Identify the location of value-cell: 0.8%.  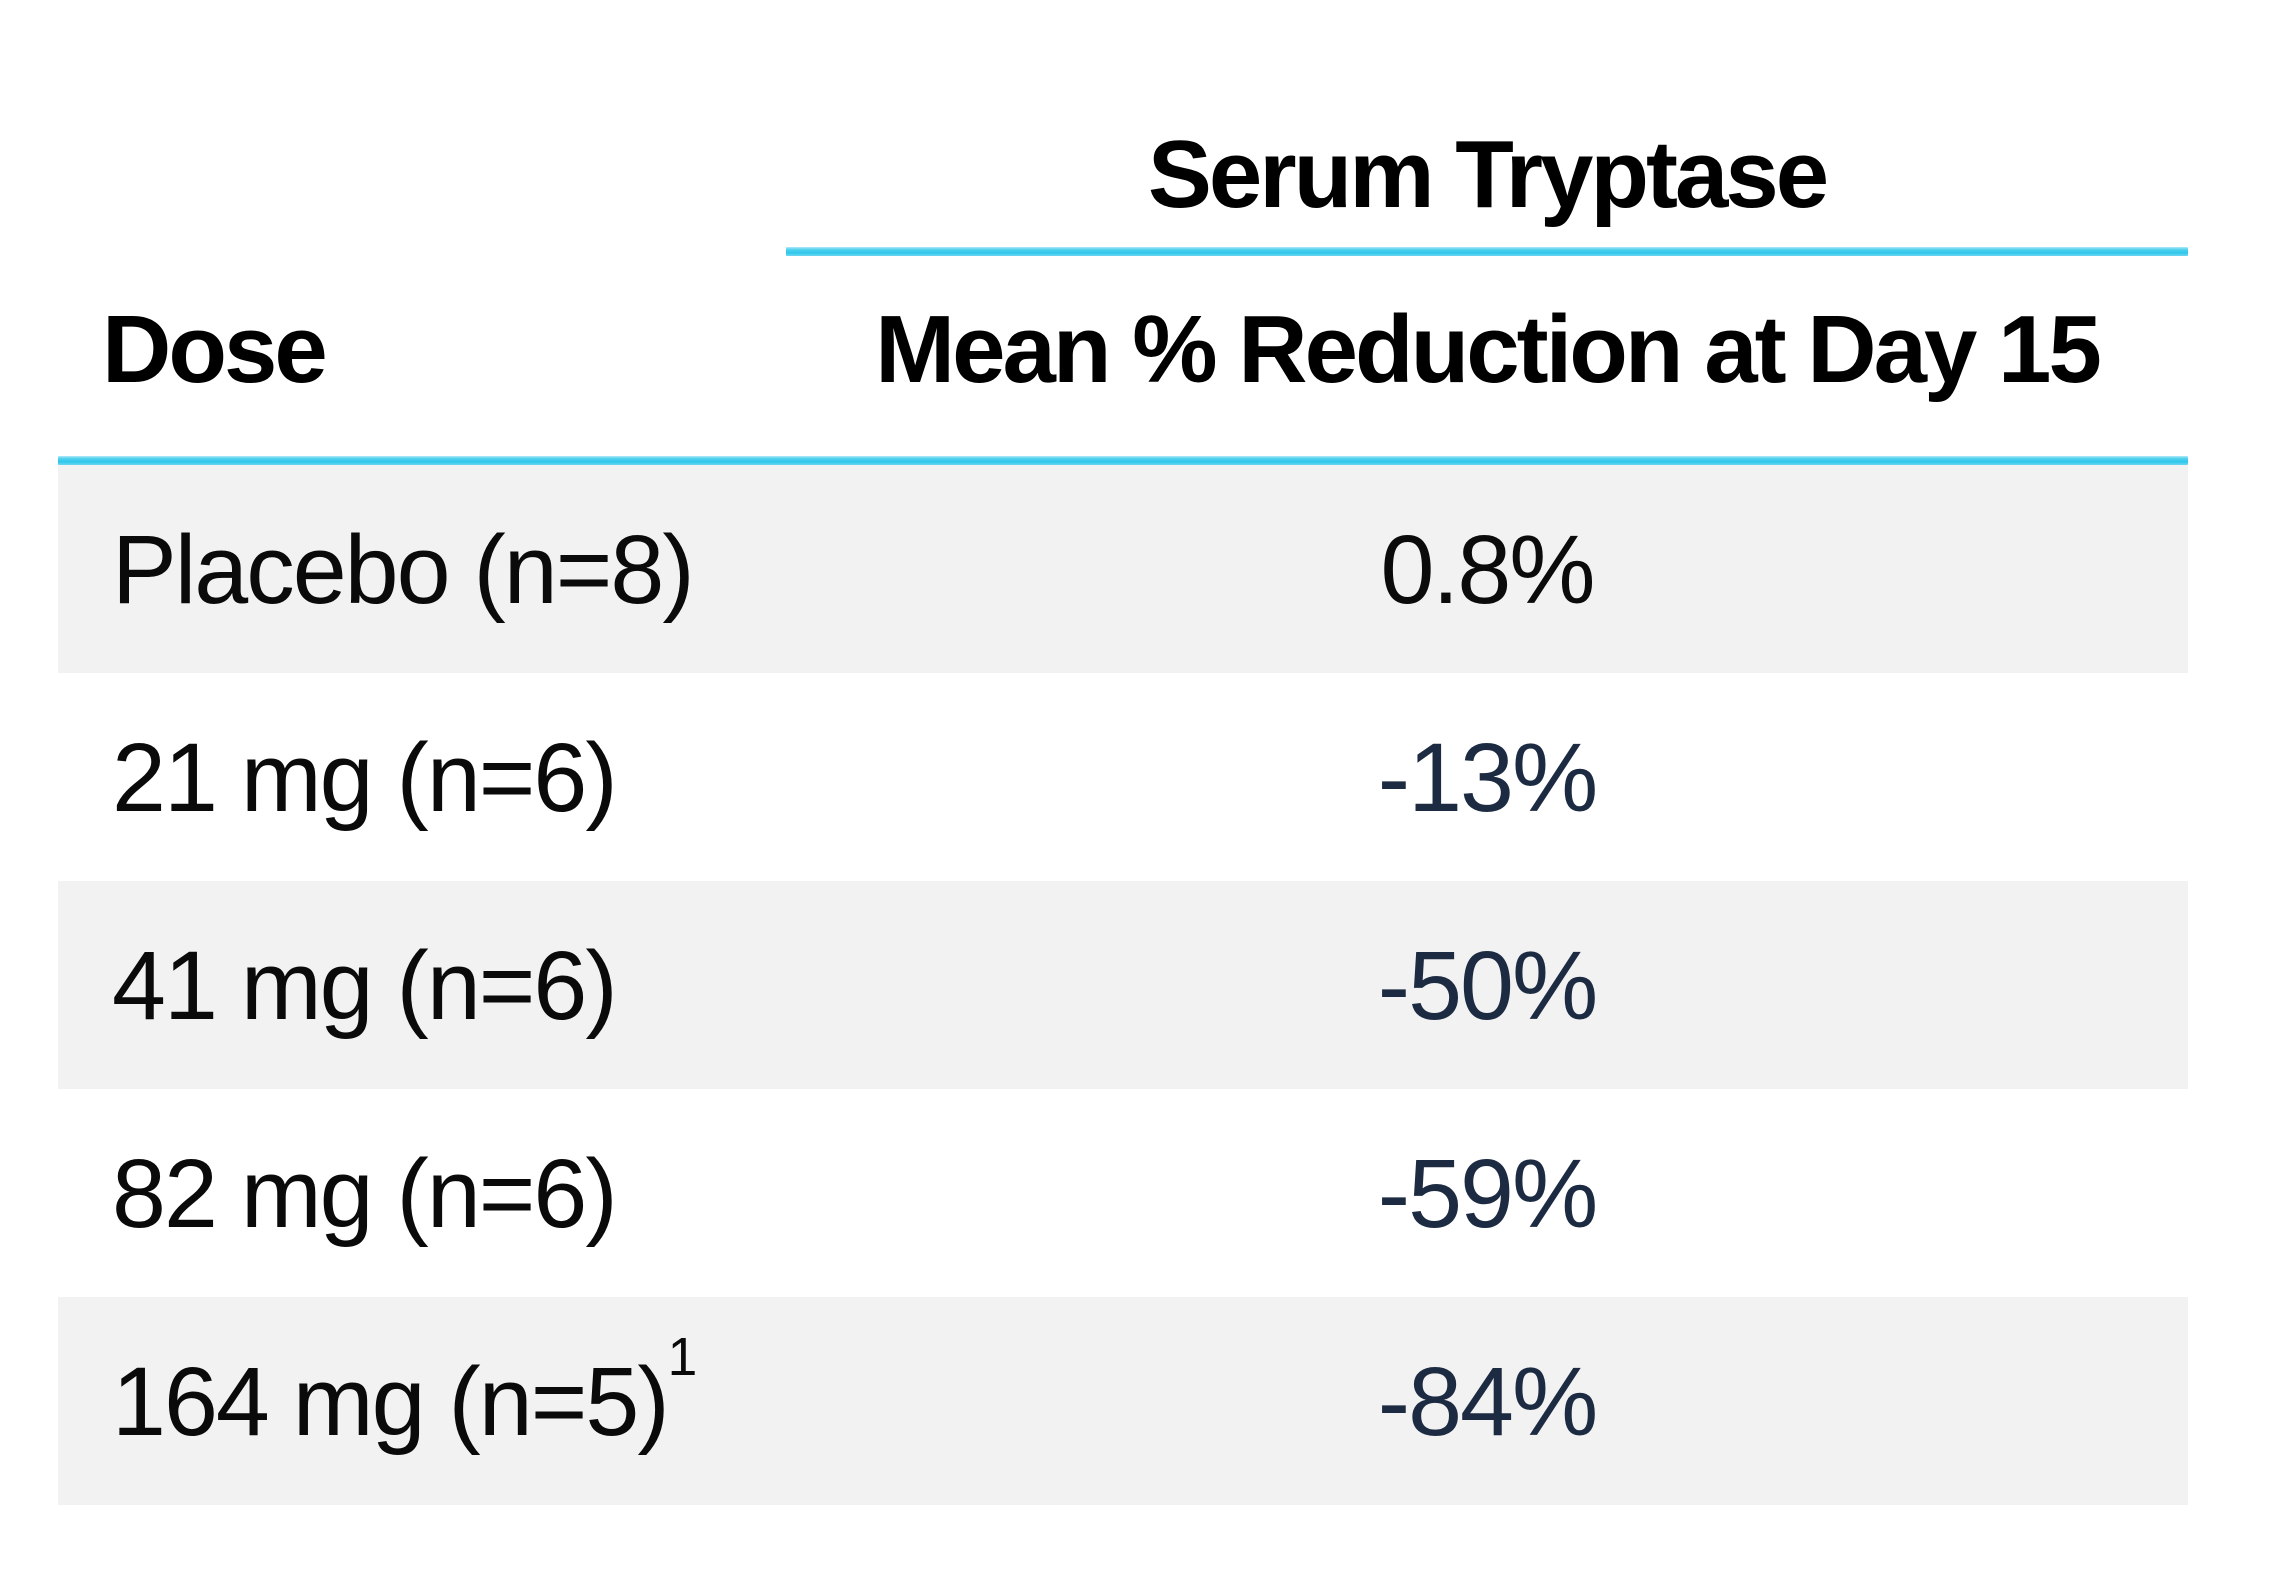
(1487, 569).